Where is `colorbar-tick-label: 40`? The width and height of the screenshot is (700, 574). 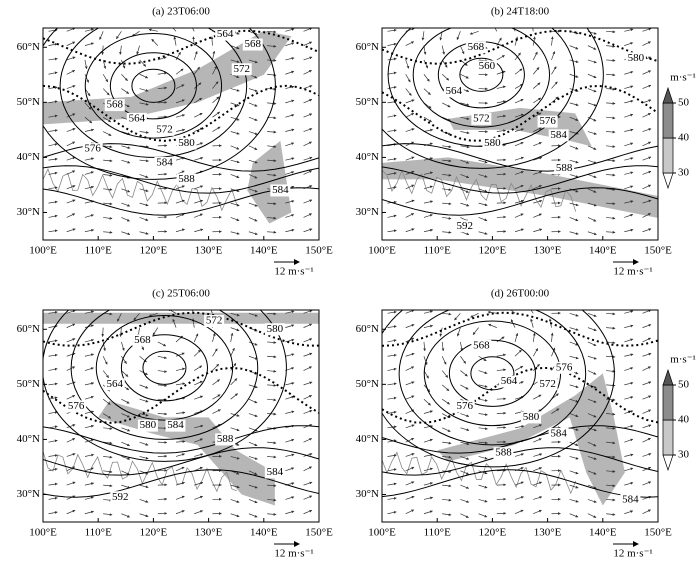
colorbar-tick-label: 40 is located at coordinates (684, 138).